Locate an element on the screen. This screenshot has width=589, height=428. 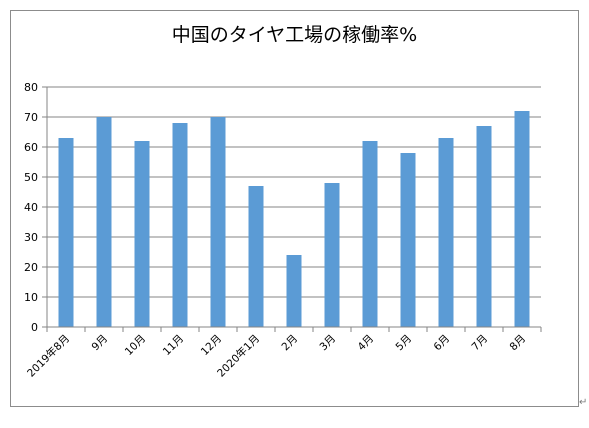
y-tick-labels: 0 10 20 30 40 50 60 70 80 is located at coordinates (31, 207).